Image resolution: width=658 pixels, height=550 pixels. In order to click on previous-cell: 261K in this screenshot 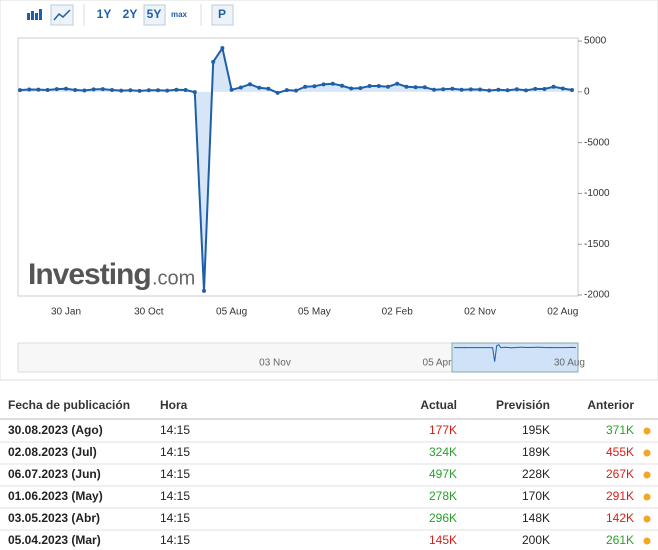, I will do `click(620, 540)`.